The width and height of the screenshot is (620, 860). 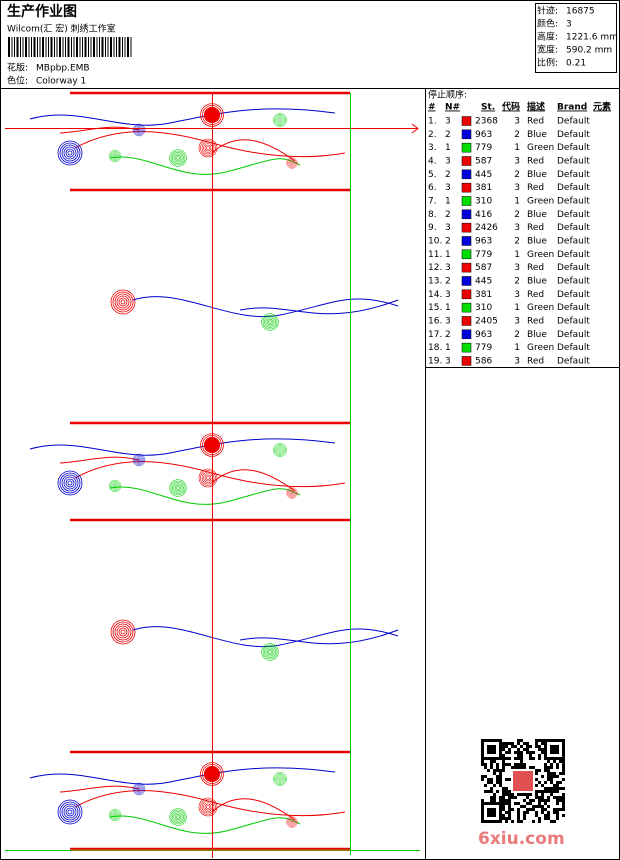 What do you see at coordinates (483, 308) in the screenshot?
I see `cell: 310` at bounding box center [483, 308].